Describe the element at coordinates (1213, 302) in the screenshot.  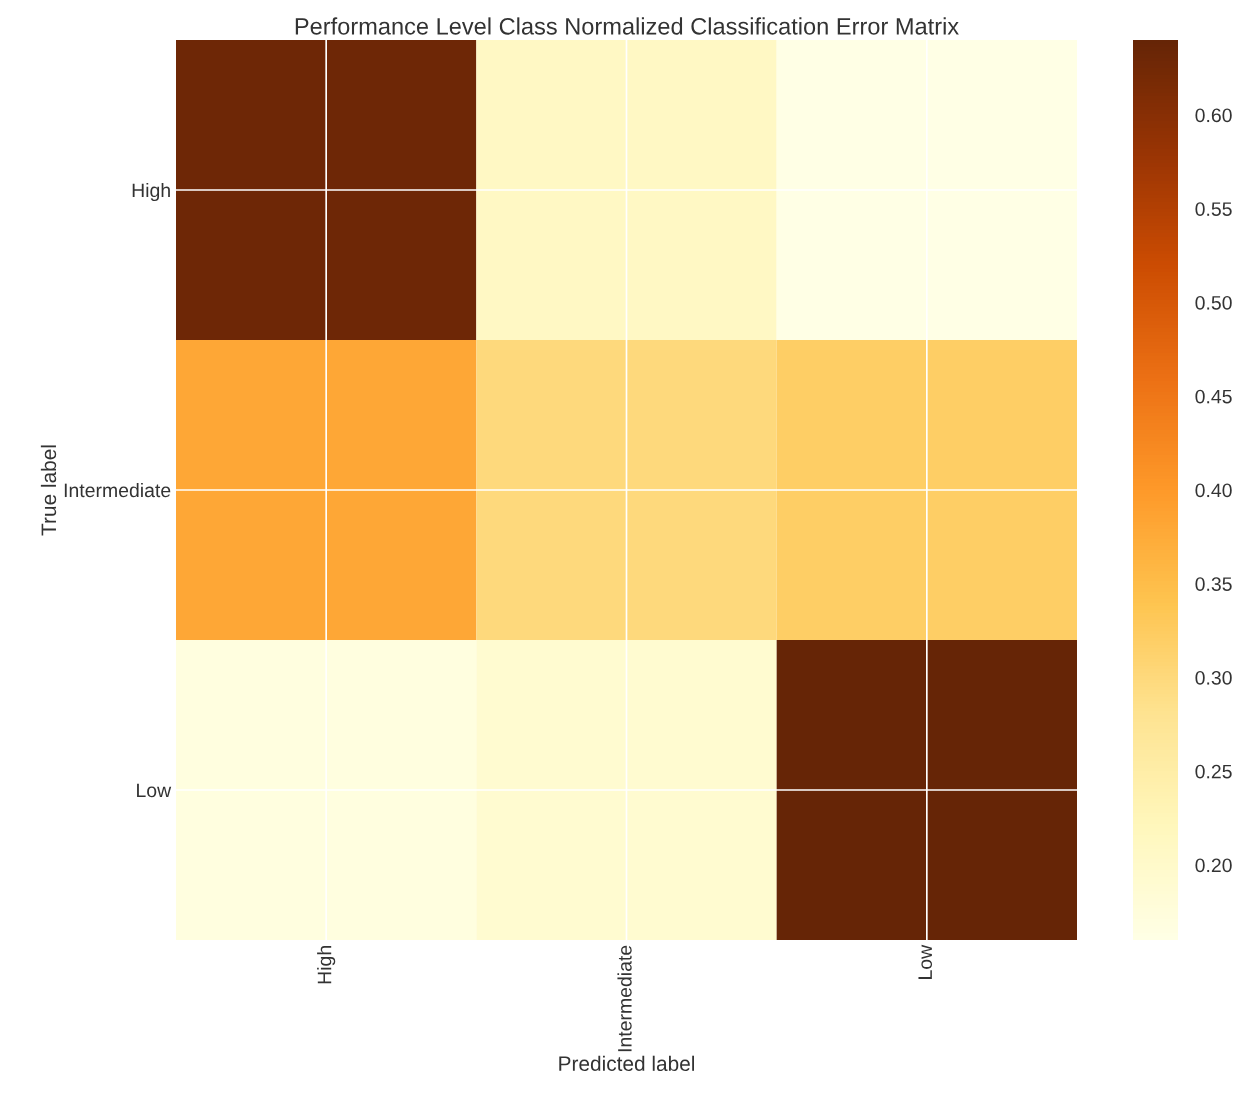
I see `color-bar-label: 0.50` at that location.